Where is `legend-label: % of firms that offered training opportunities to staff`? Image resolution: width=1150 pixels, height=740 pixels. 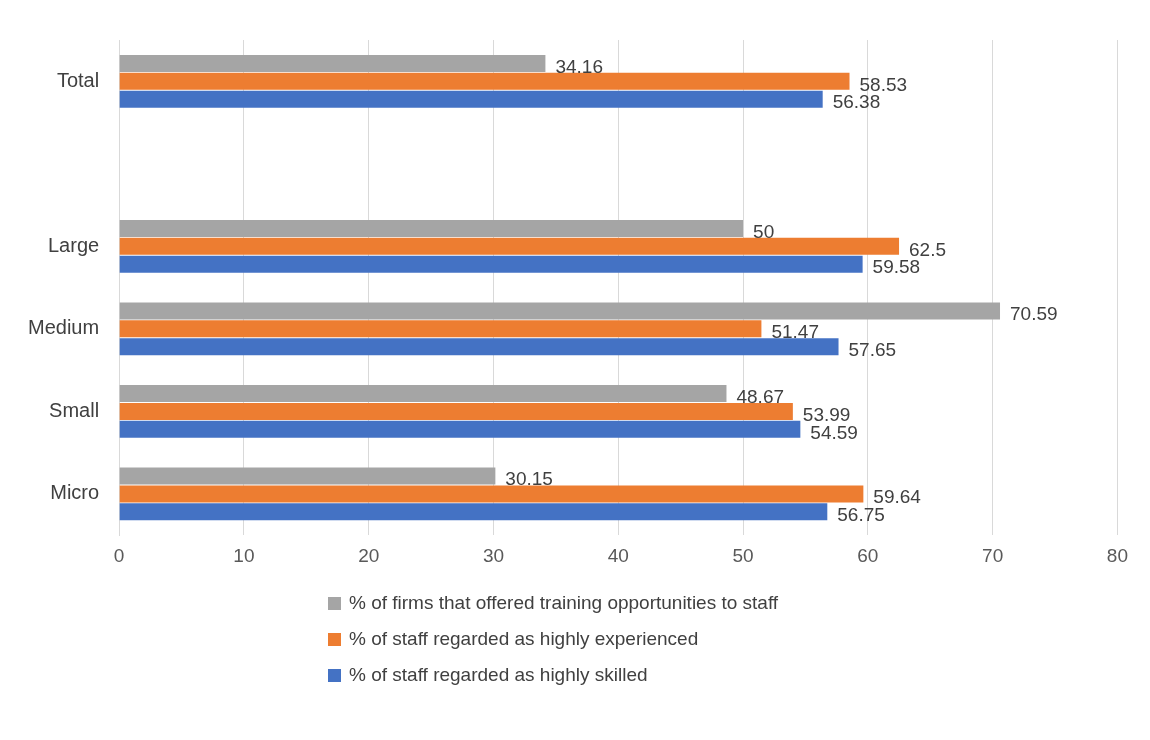 legend-label: % of firms that offered training opportunities to staff is located at coordinates (564, 603).